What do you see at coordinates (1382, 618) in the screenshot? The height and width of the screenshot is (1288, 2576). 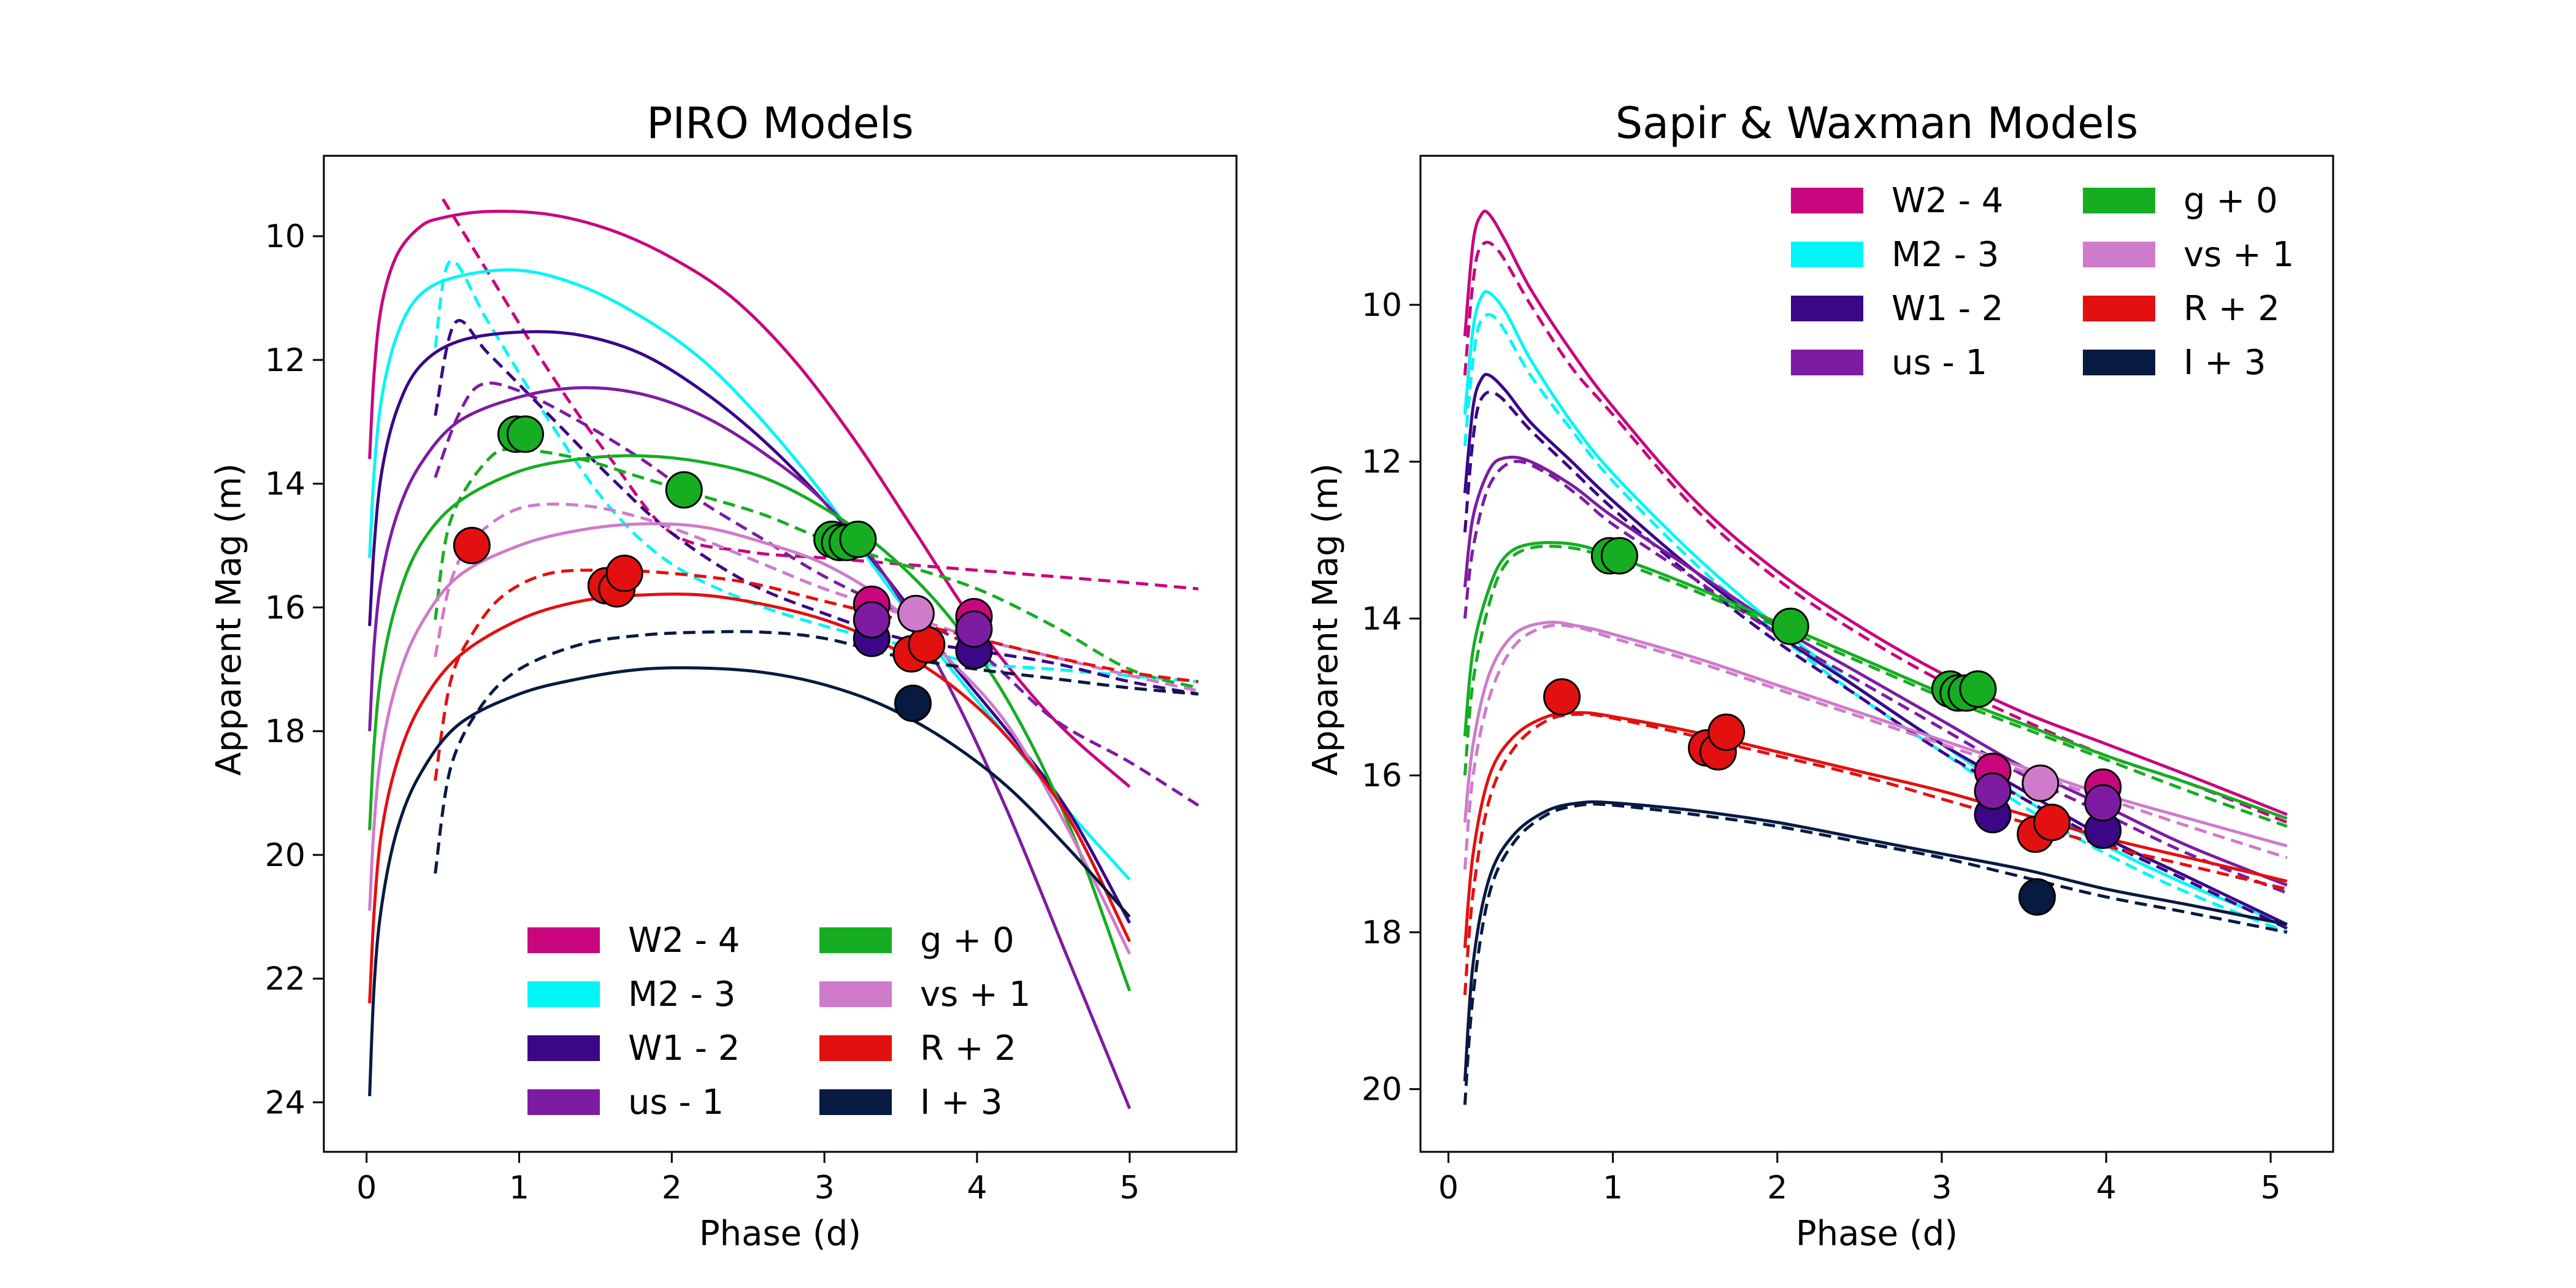 I see `sw-y-tick-label: 14` at bounding box center [1382, 618].